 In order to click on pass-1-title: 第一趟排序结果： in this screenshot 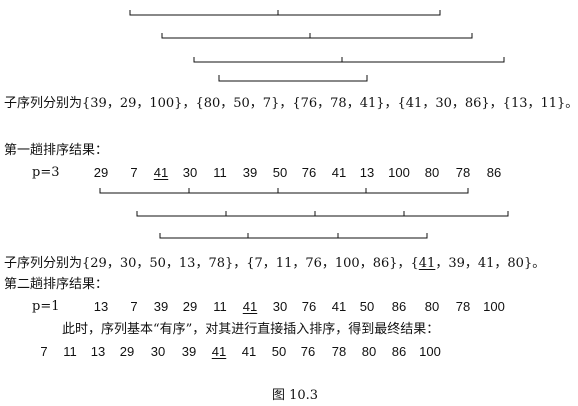, I will do `click(56, 150)`.